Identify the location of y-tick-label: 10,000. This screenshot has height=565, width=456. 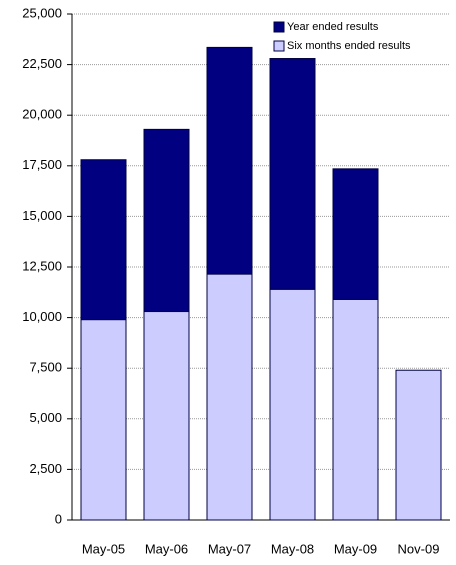
(42, 316).